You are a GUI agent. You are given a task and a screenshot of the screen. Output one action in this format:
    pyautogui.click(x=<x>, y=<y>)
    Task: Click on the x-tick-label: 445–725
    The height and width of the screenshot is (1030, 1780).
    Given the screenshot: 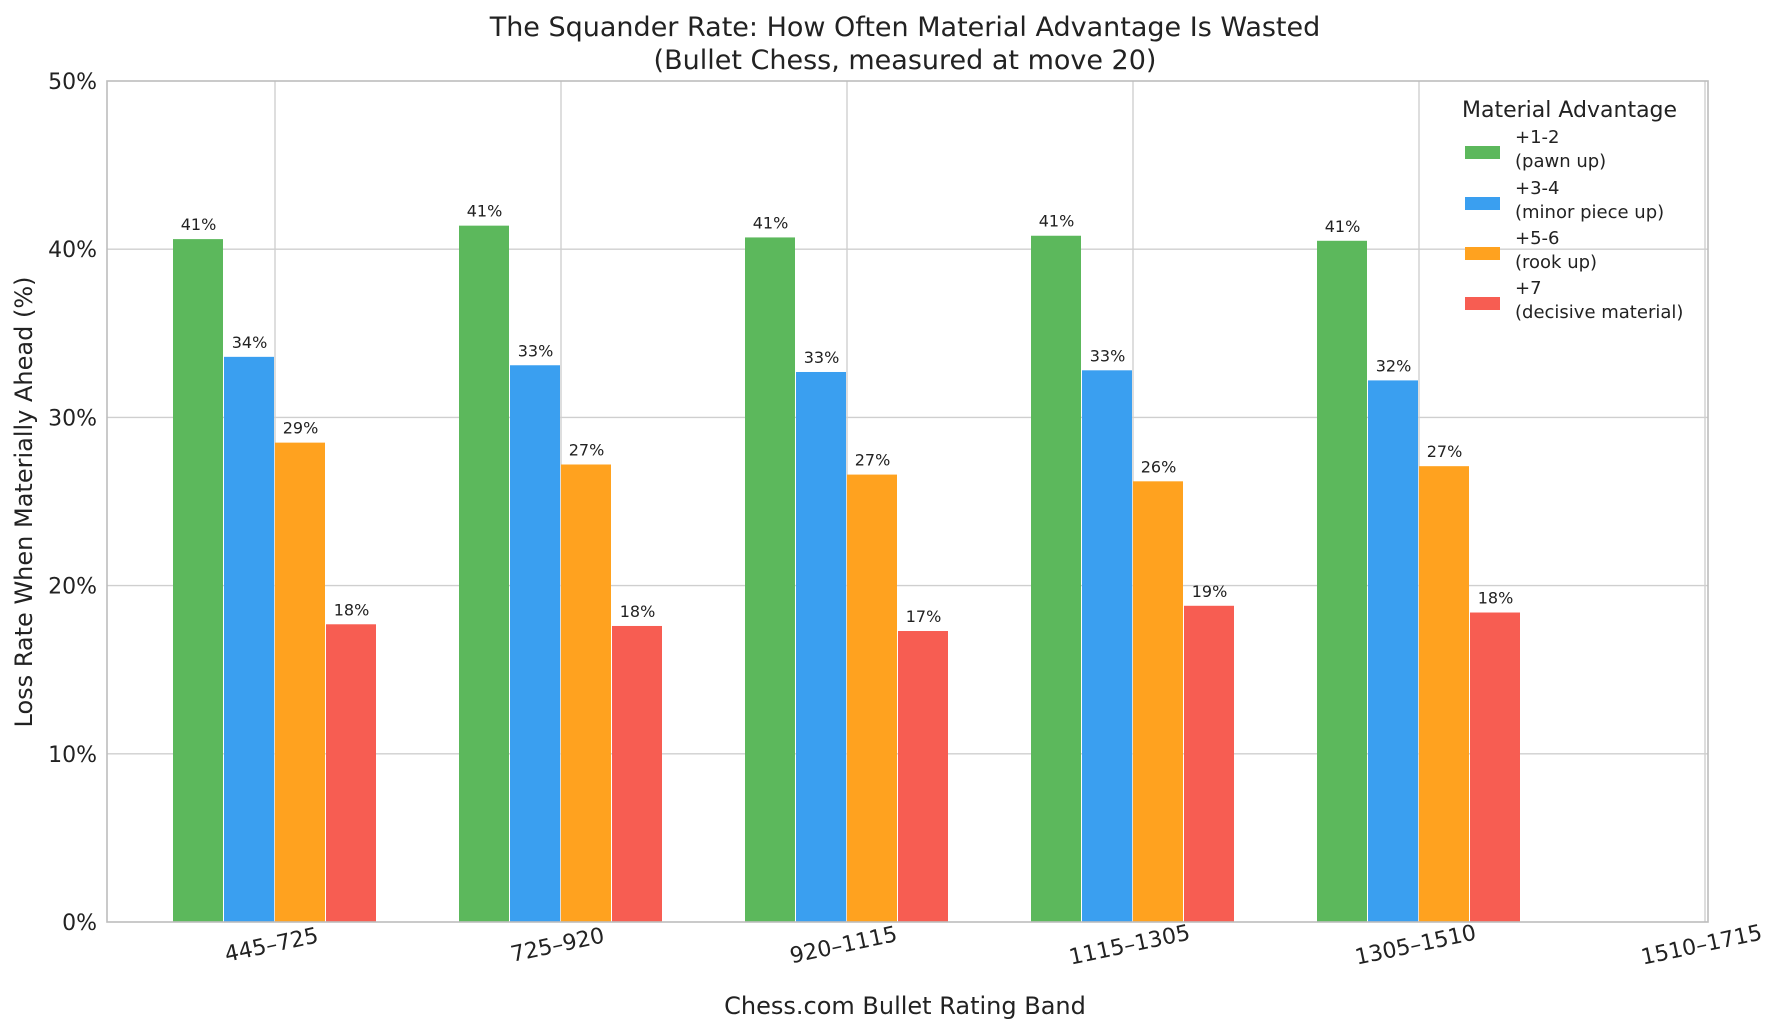 What is the action you would take?
    pyautogui.click(x=272, y=946)
    